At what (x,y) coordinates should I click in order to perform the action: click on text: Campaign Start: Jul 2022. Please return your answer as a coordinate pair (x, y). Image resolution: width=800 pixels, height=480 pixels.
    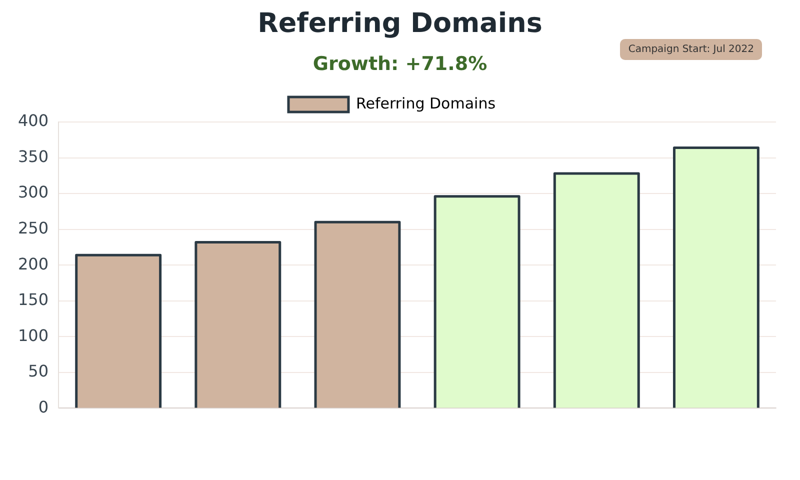
    Looking at the image, I should click on (691, 49).